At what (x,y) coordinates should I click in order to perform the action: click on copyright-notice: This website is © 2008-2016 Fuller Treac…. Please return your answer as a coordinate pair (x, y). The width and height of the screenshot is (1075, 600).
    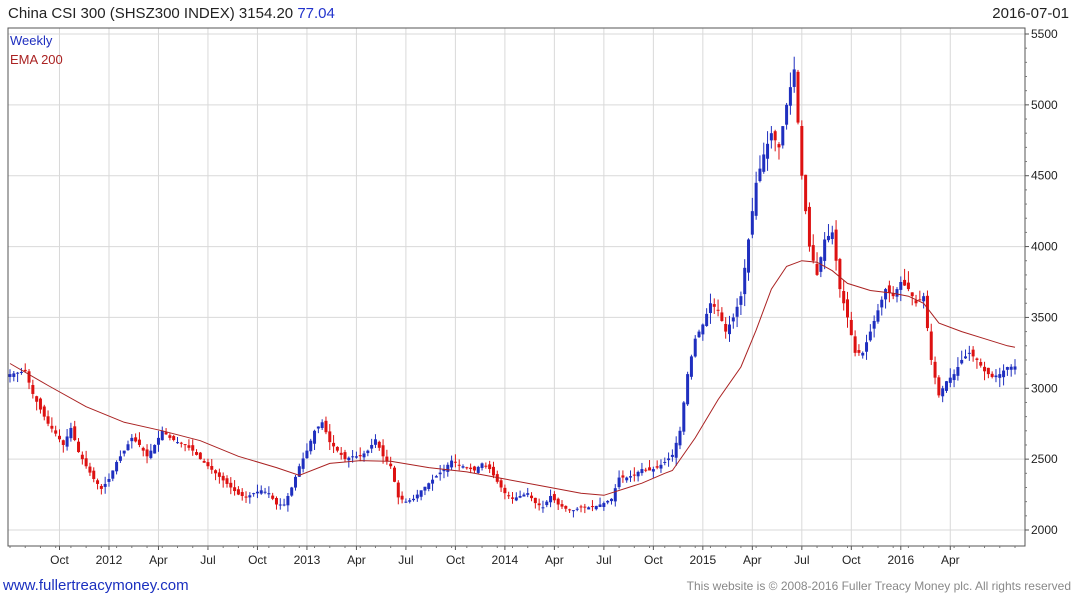
    Looking at the image, I should click on (878, 586).